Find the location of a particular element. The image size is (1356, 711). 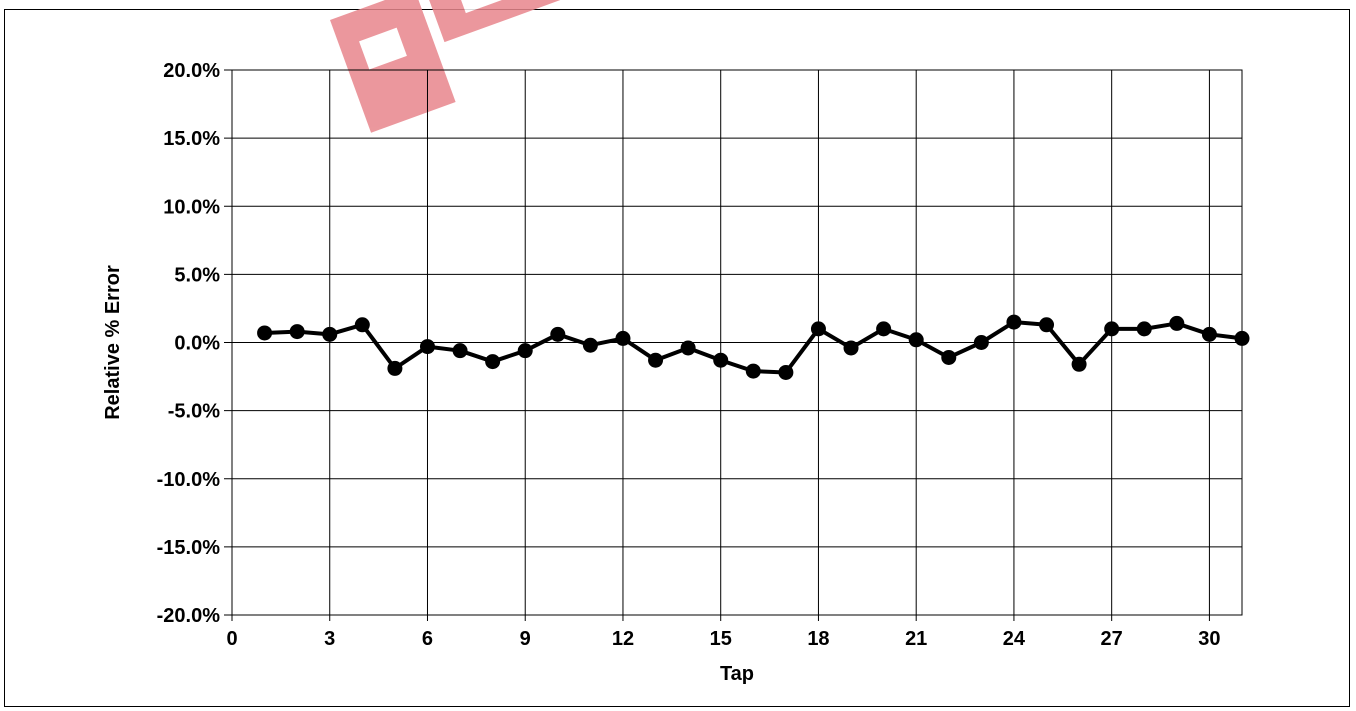

x-tick-label: 21 is located at coordinates (916, 639).